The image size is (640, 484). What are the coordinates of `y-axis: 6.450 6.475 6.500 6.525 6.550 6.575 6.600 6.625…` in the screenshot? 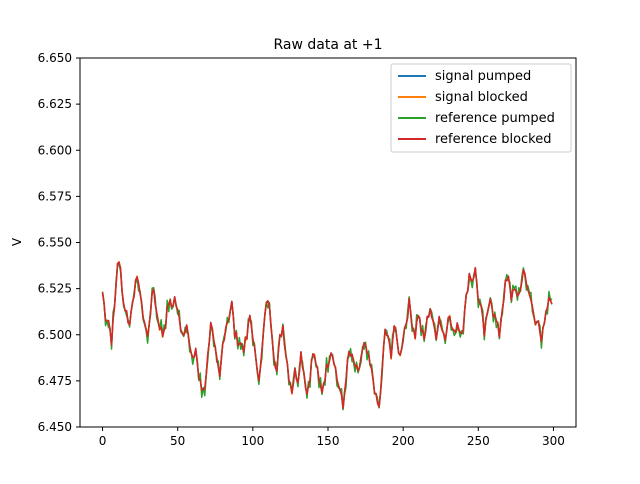 It's located at (59, 242).